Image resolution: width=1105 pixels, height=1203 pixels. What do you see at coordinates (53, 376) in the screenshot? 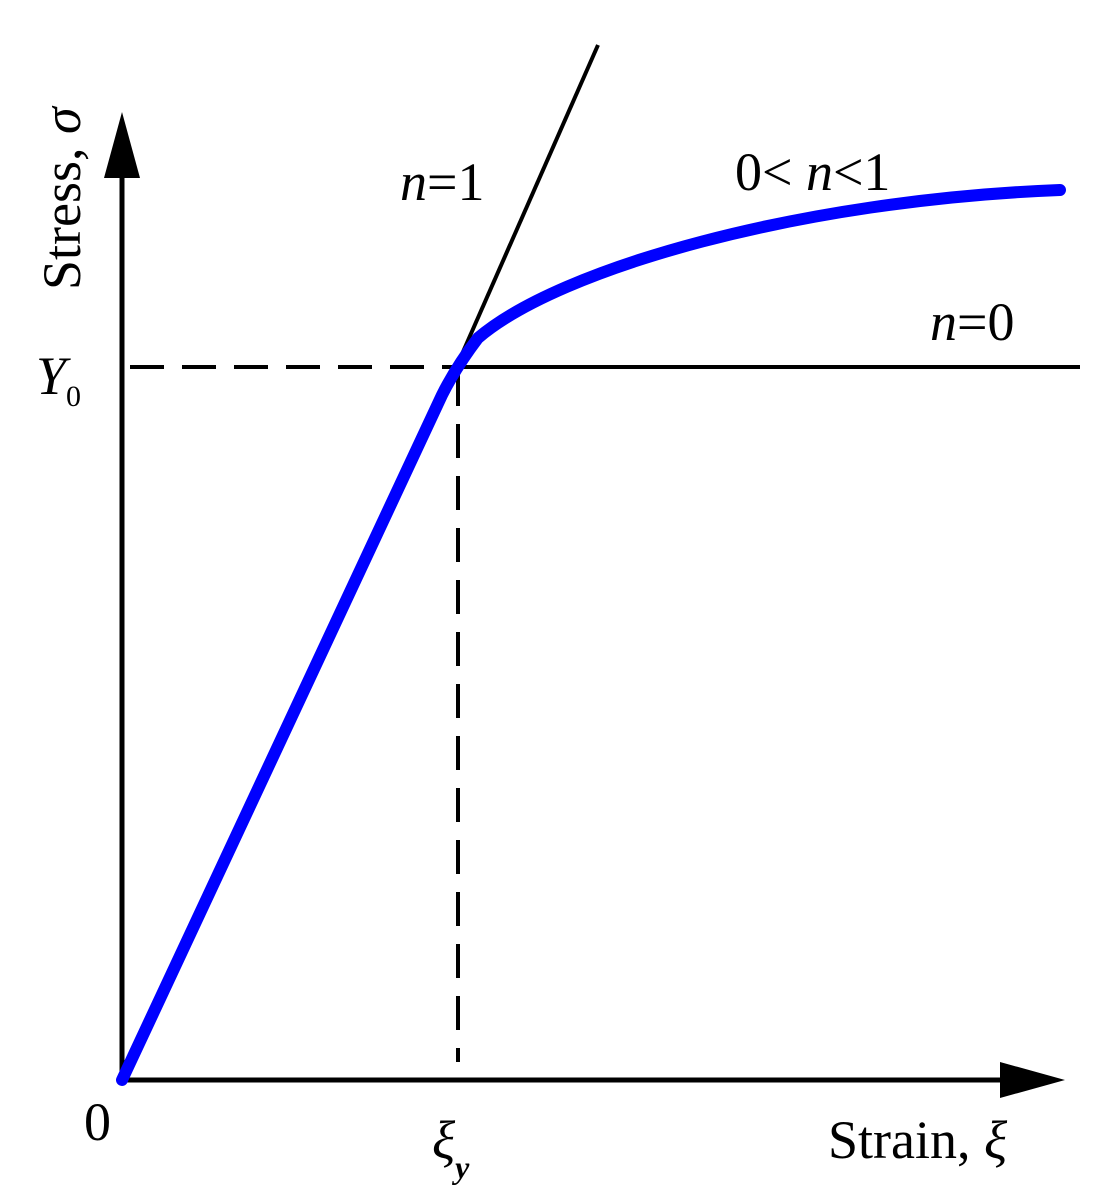
I see `yield-stress-main: Y` at bounding box center [53, 376].